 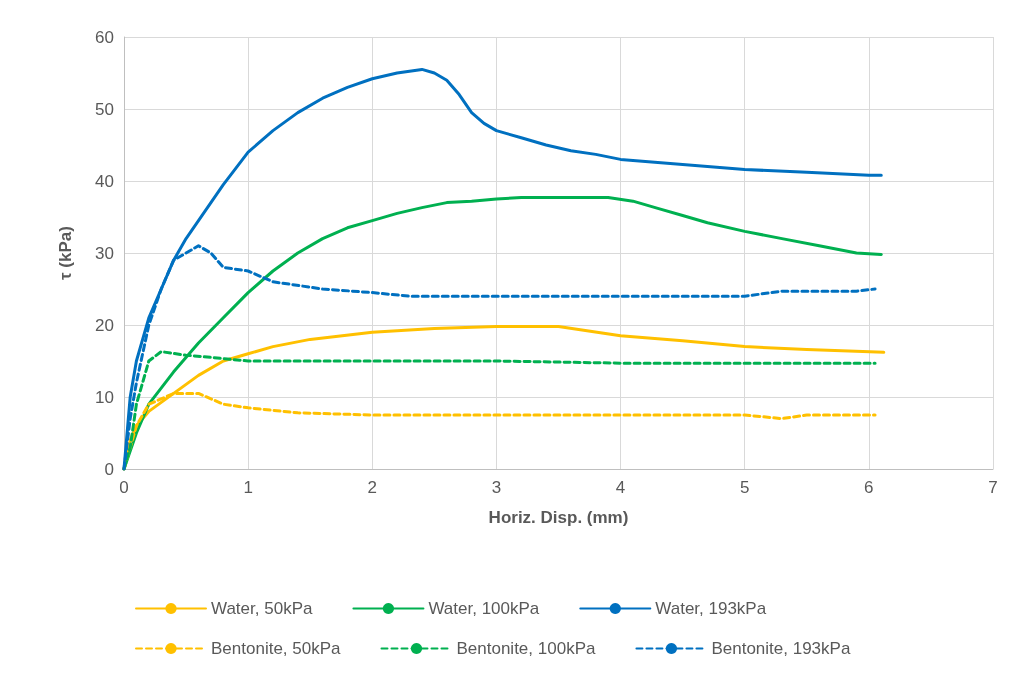 What do you see at coordinates (248, 487) in the screenshot?
I see `x-tick-label: 1` at bounding box center [248, 487].